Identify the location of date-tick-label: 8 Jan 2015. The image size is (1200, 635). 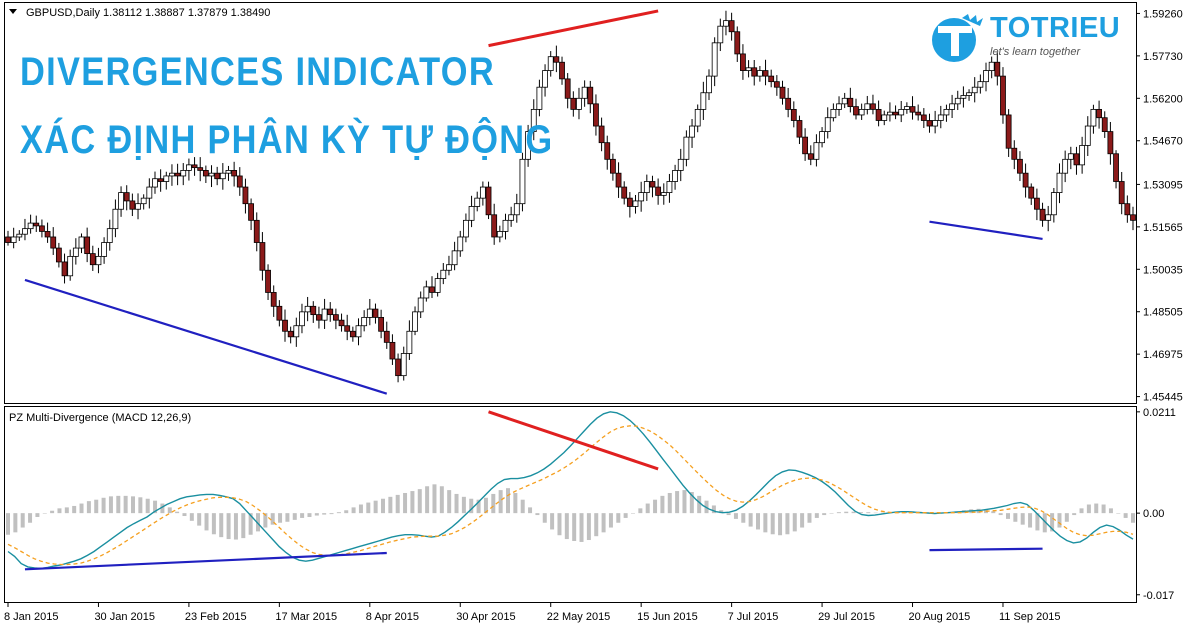
(31, 617).